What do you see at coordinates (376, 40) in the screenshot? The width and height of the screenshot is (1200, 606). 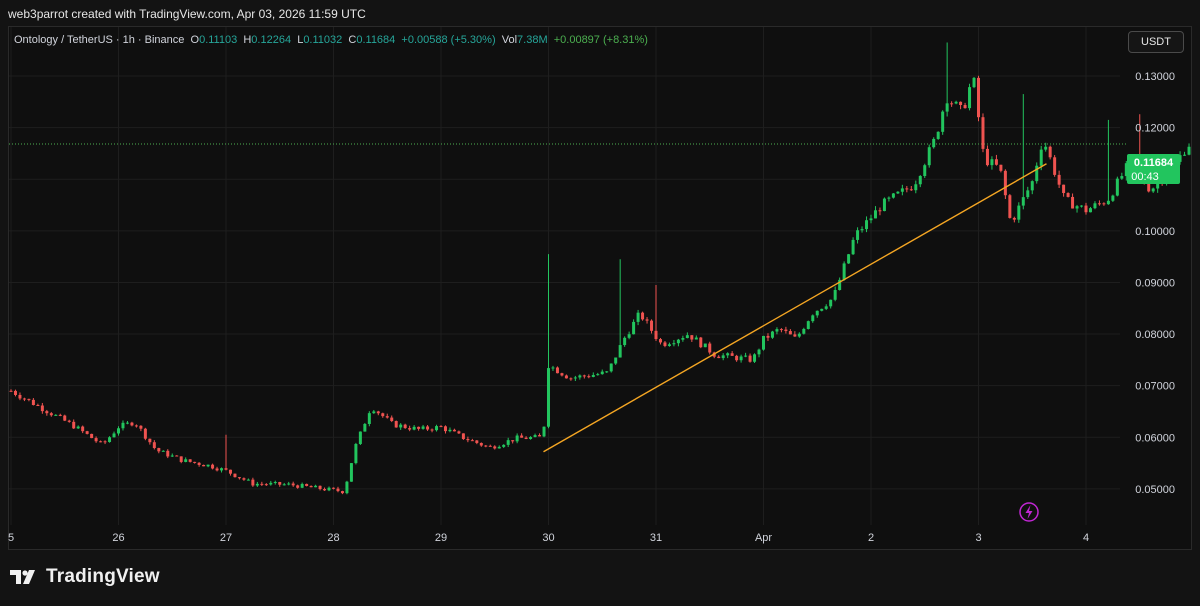 I see `legend-close-value: 0.11684` at bounding box center [376, 40].